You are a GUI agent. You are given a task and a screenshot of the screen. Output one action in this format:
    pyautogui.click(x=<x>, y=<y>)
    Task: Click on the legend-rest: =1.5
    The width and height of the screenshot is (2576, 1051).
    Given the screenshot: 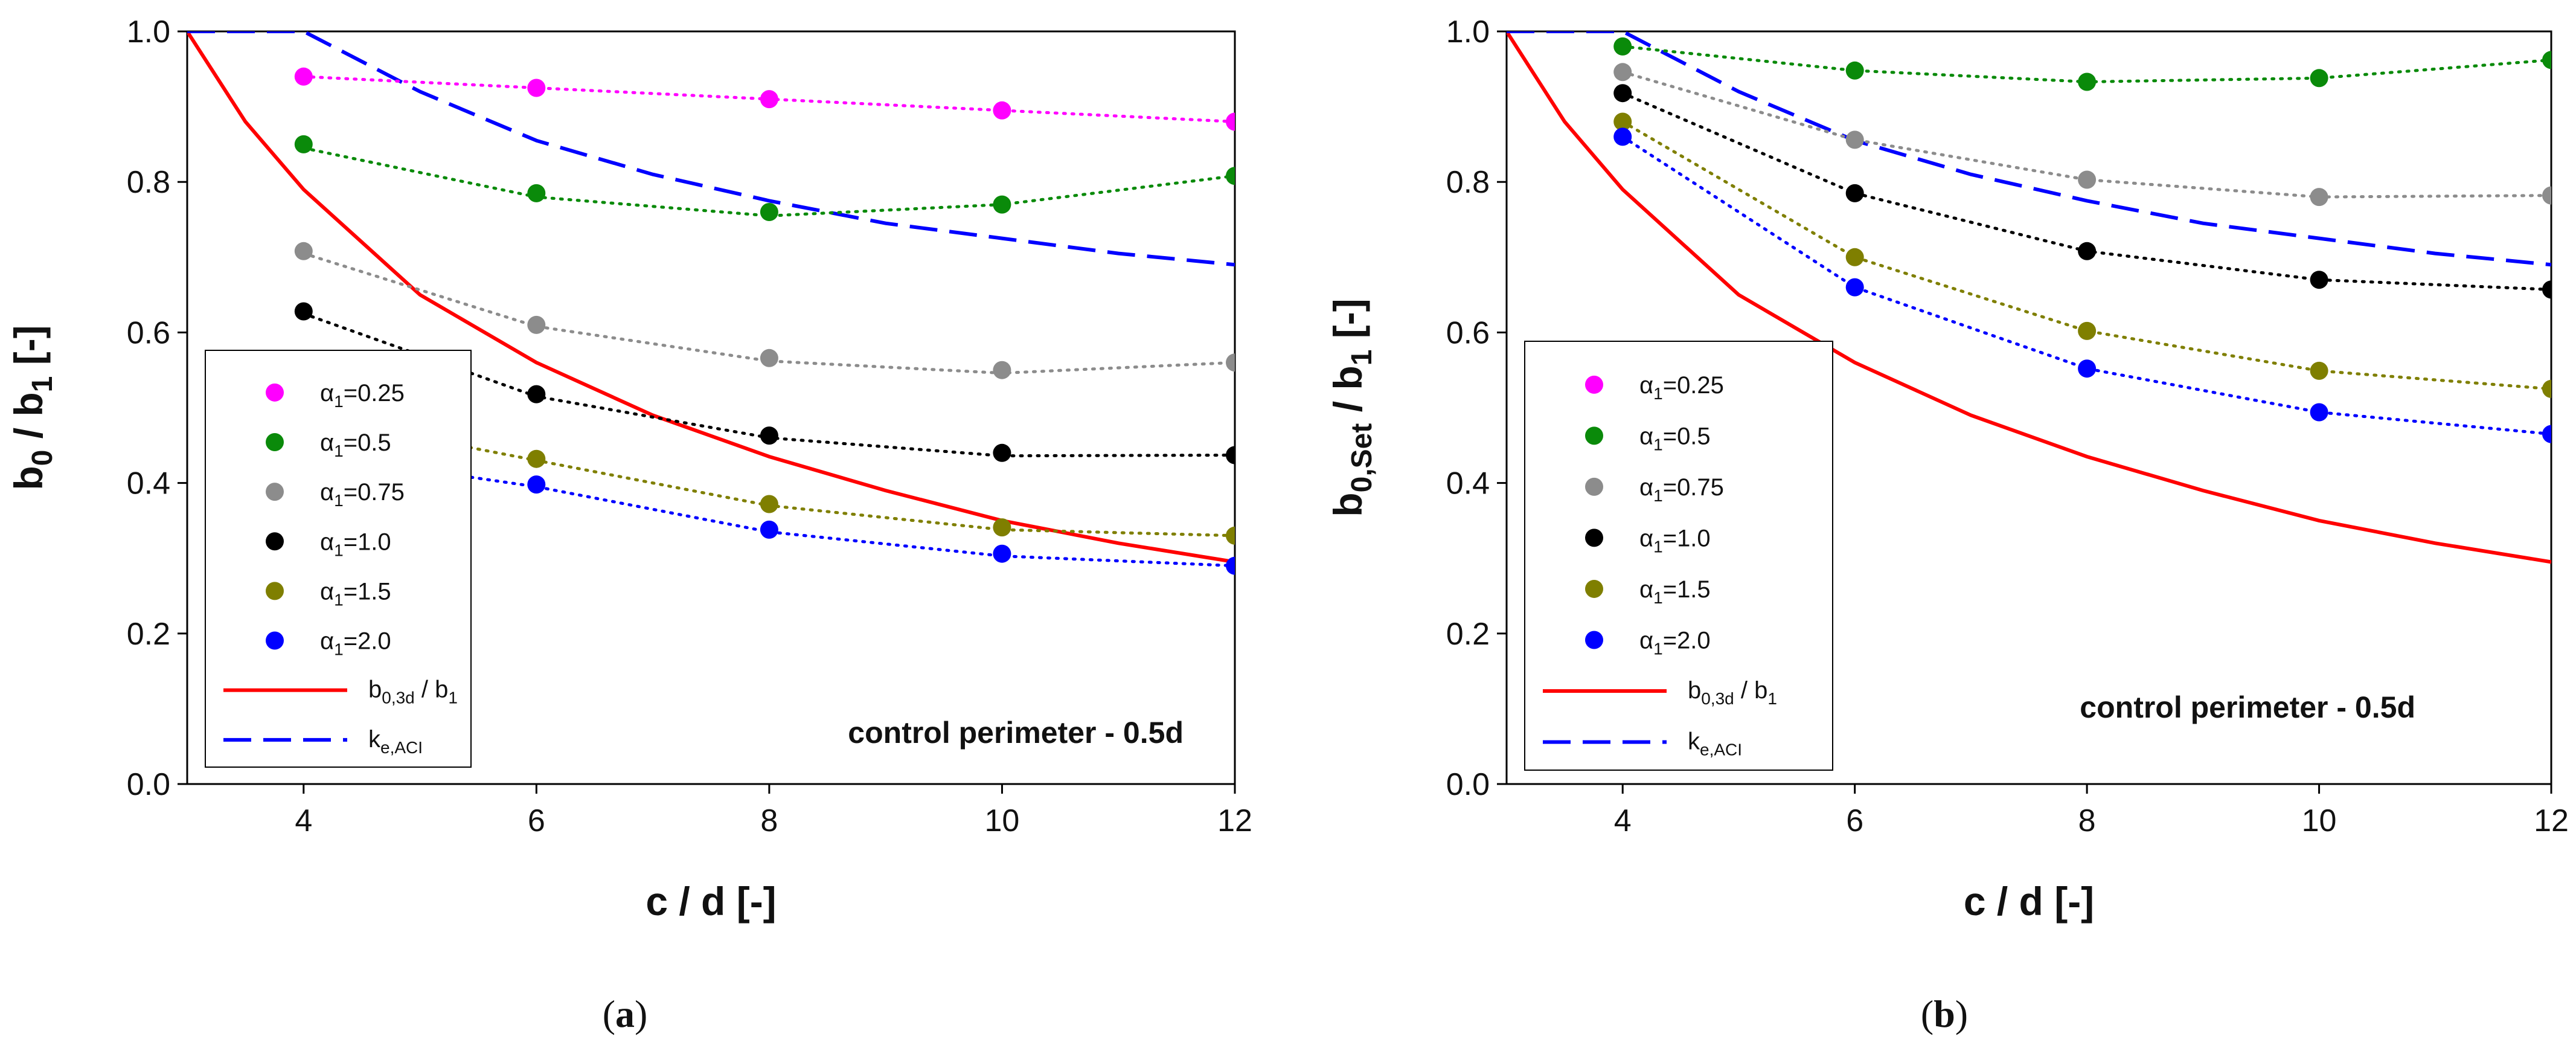 What is the action you would take?
    pyautogui.click(x=1687, y=589)
    